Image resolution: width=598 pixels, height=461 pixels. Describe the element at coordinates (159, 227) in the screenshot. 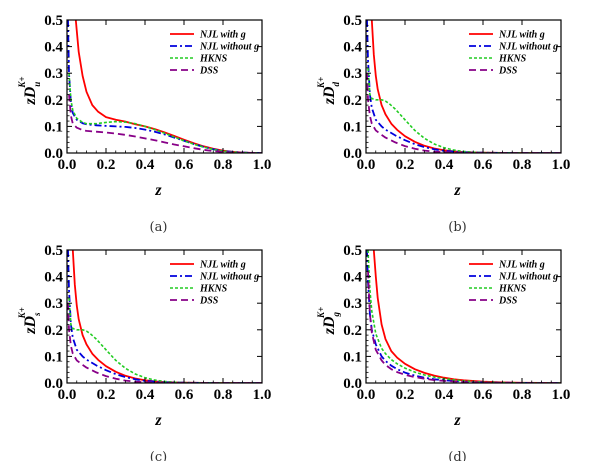

I see `panel-caption: (a)` at that location.